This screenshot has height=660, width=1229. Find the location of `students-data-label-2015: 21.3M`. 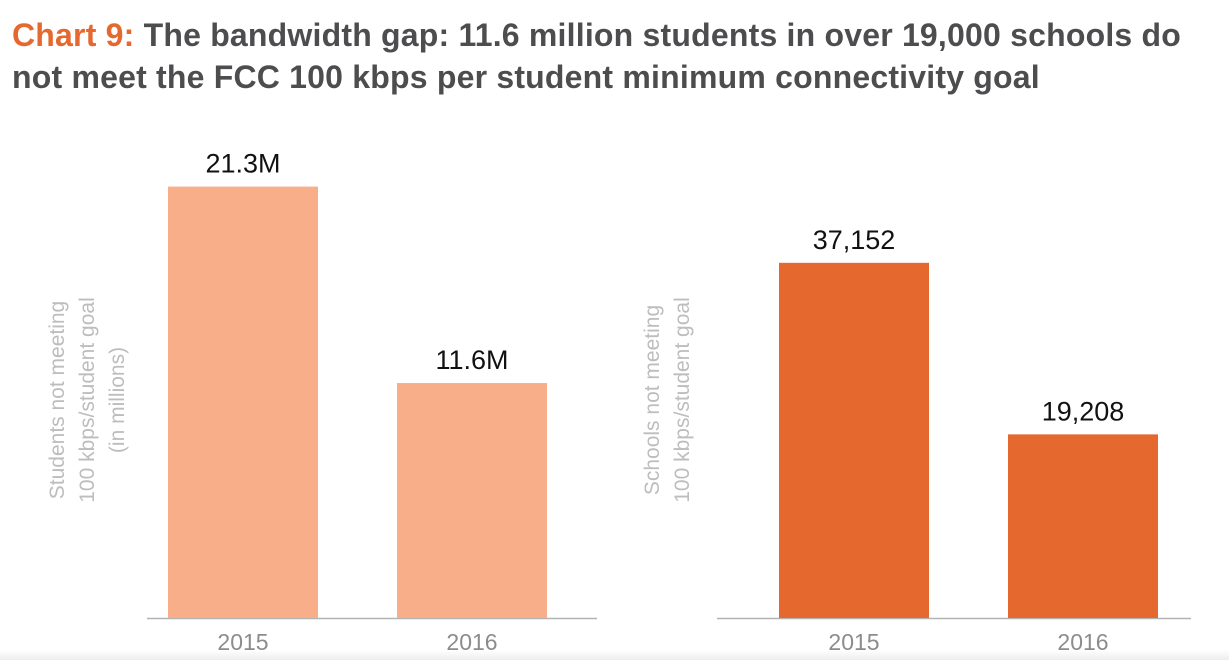

students-data-label-2015: 21.3M is located at coordinates (242, 164).